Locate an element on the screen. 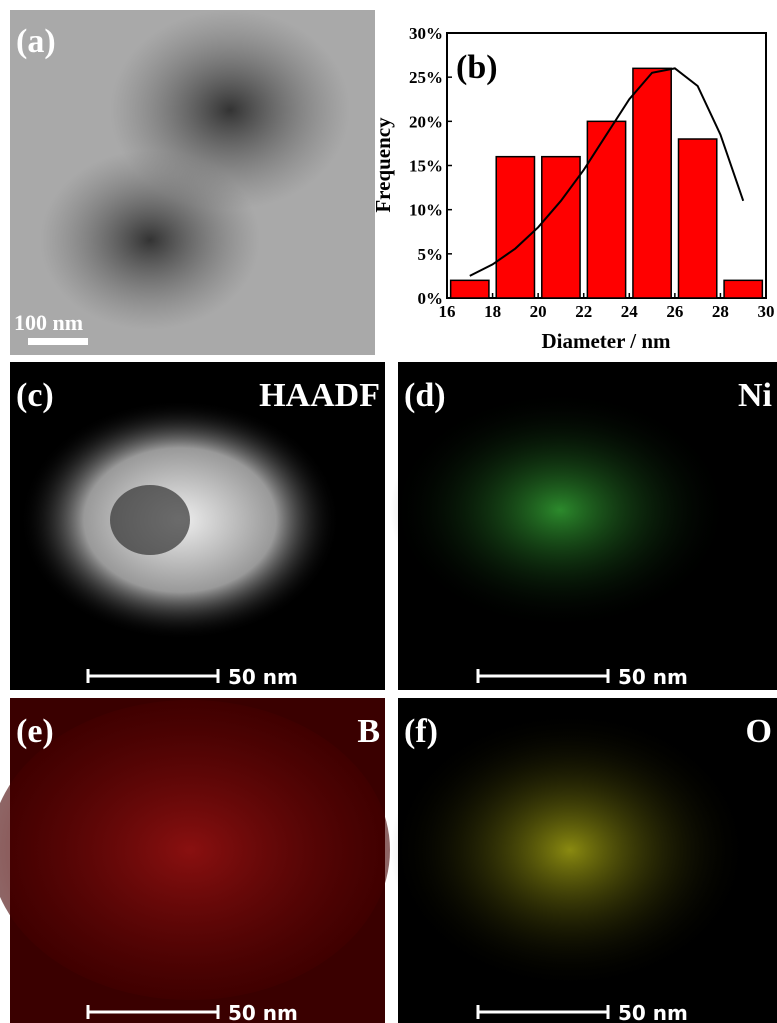 This screenshot has height=1023, width=777. panel-label: (b) is located at coordinates (477, 67).